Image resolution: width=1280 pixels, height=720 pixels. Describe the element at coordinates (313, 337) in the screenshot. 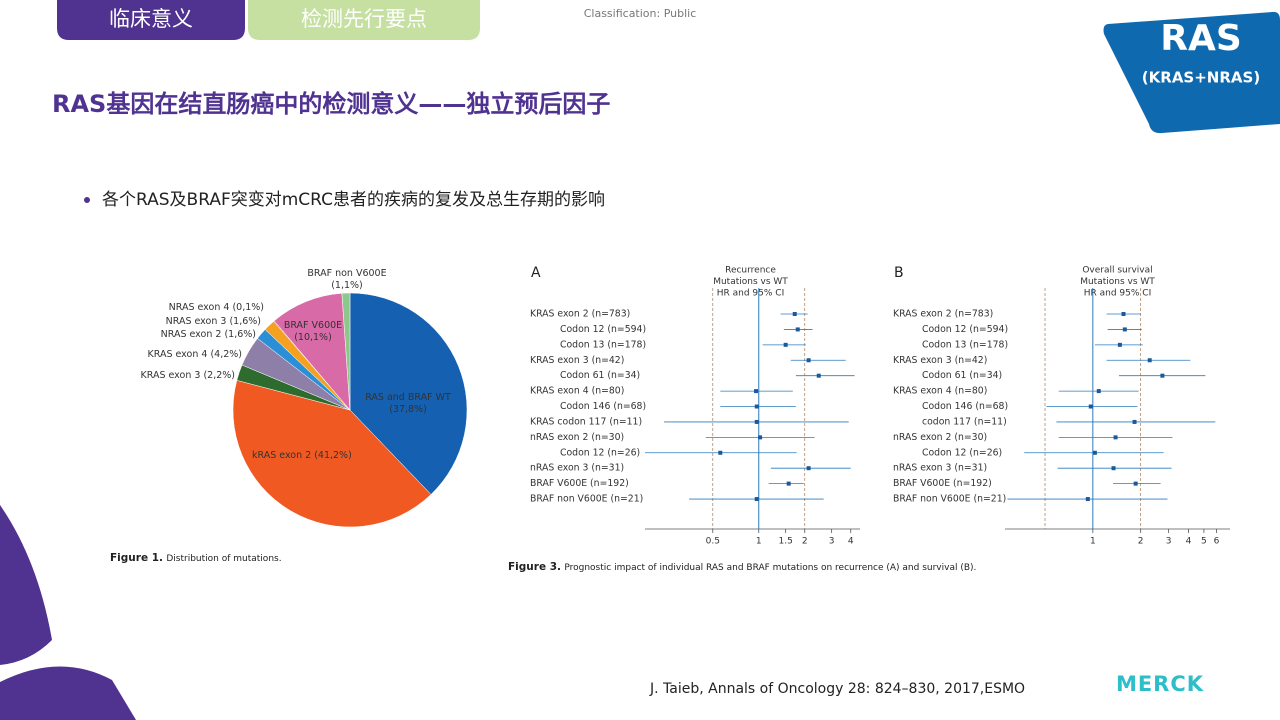

I see `pie-value-label: (10,1%)` at that location.